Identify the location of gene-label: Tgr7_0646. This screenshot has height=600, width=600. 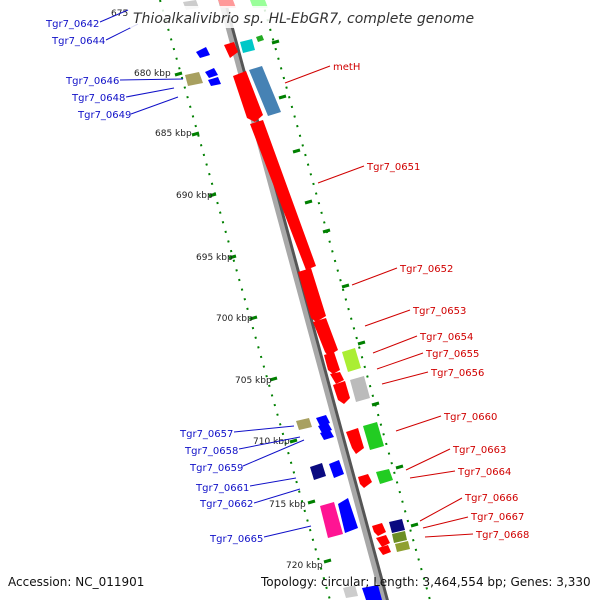
(92, 81).